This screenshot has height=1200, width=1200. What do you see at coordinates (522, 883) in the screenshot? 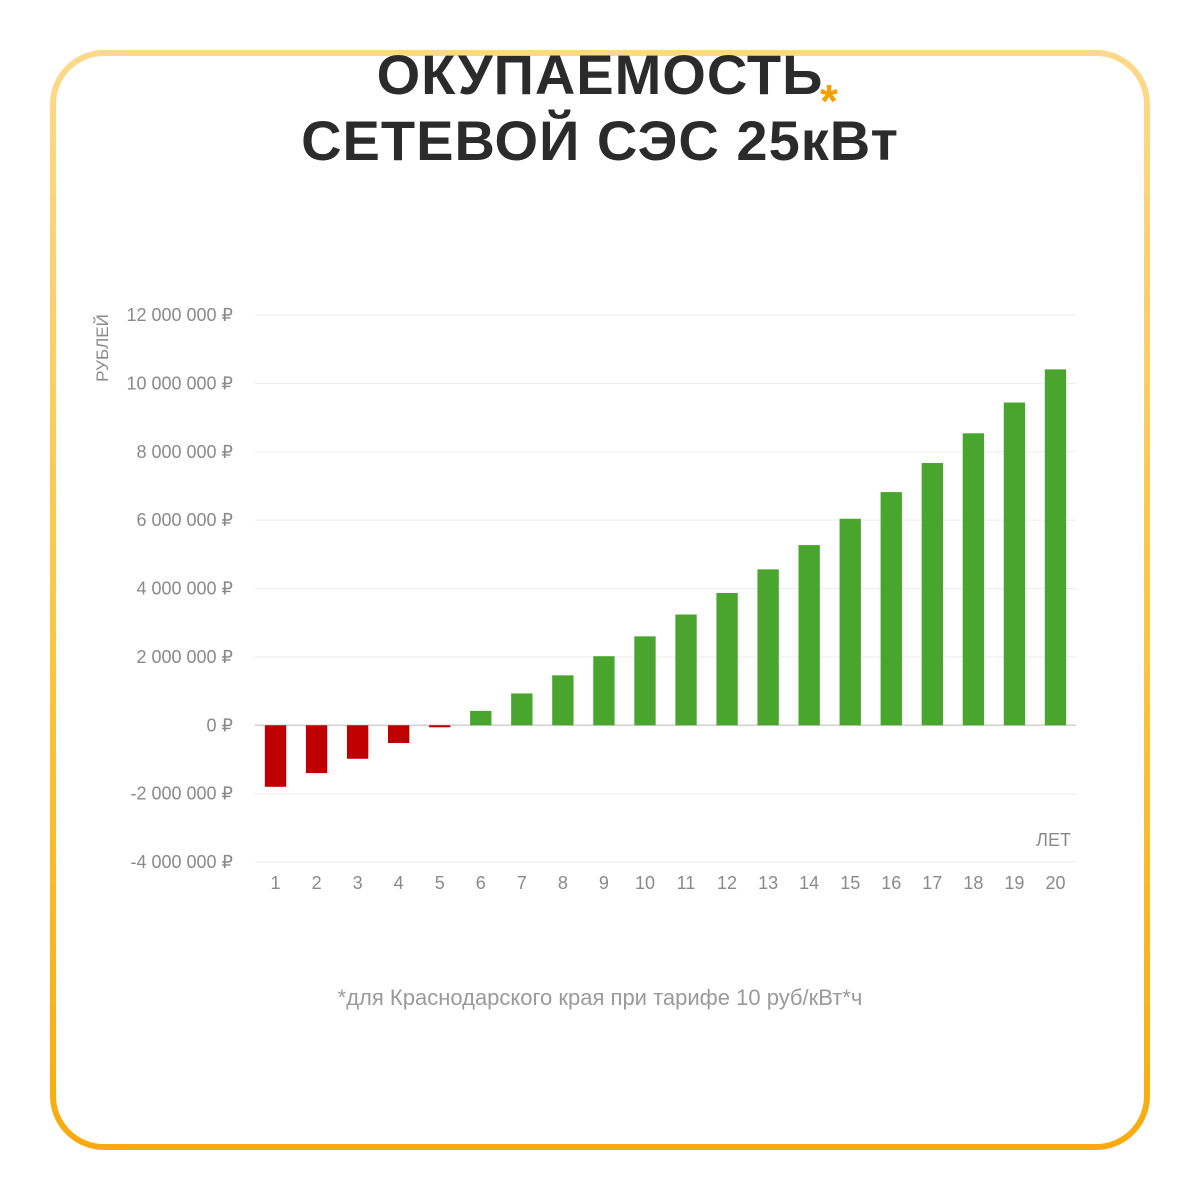
I see `x-tick-label: 7` at bounding box center [522, 883].